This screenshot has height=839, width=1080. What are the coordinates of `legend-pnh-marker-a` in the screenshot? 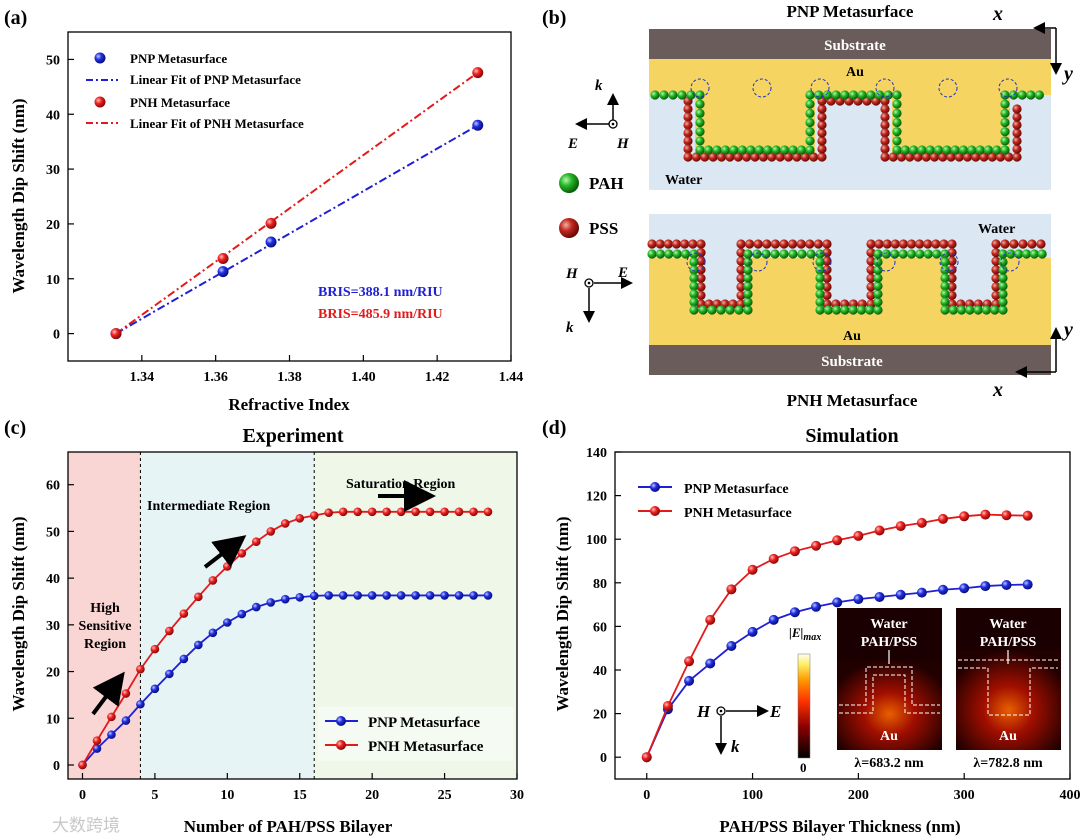 It's located at (100, 102).